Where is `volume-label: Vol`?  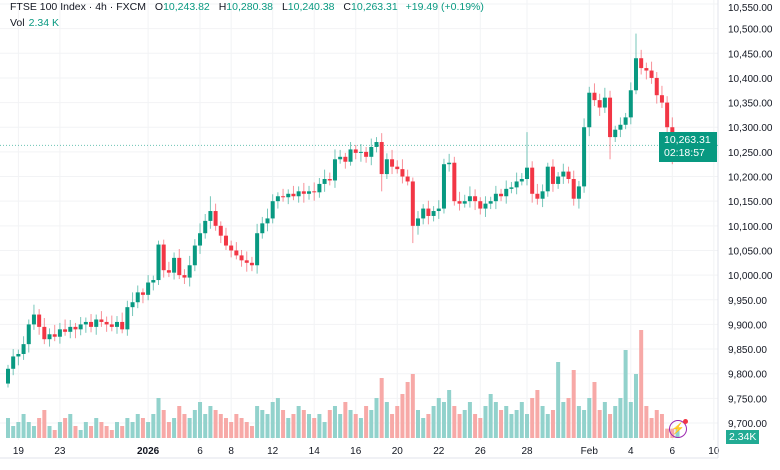 volume-label: Vol is located at coordinates (17, 23).